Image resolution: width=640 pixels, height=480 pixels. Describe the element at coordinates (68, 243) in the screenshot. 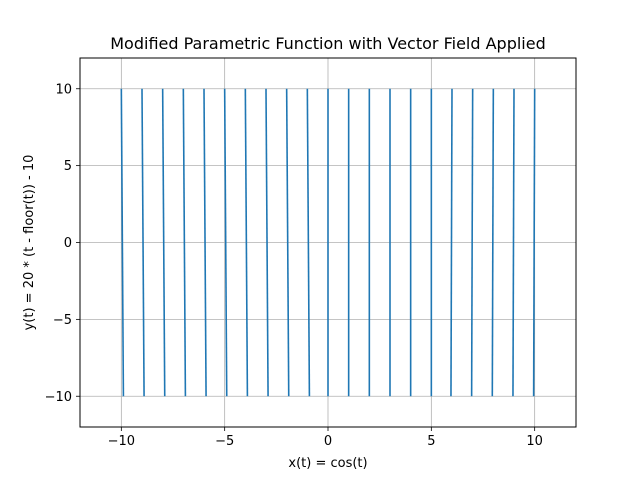

I see `y-tick-label: 0` at that location.